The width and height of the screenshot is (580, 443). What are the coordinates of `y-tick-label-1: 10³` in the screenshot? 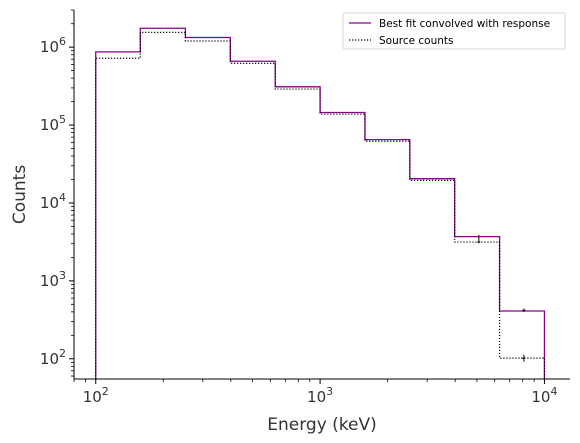 It's located at (53, 279).